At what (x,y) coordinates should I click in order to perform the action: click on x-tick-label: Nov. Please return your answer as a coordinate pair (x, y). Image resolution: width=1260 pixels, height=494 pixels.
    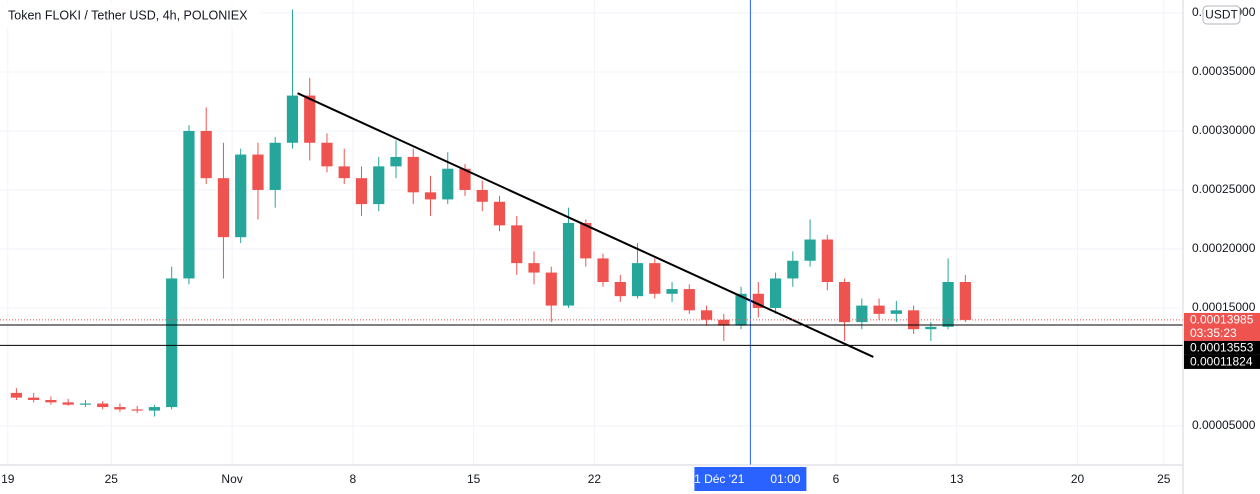
    Looking at the image, I should click on (231, 479).